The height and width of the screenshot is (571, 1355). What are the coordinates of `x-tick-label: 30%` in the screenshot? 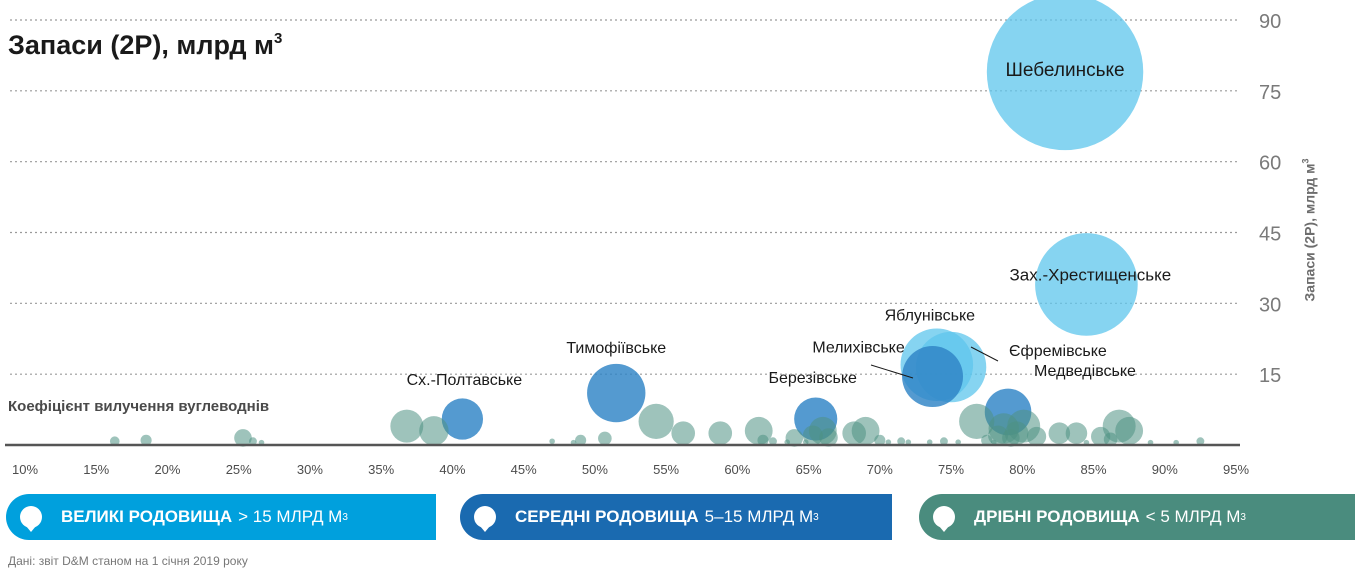 It's located at (310, 469).